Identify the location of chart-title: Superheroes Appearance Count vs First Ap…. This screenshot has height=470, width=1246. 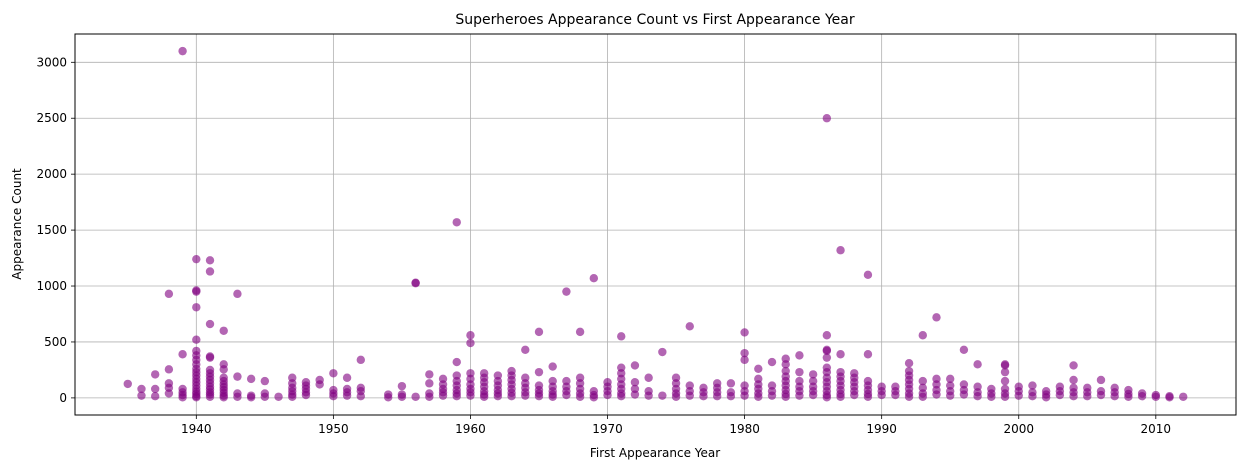
(655, 20).